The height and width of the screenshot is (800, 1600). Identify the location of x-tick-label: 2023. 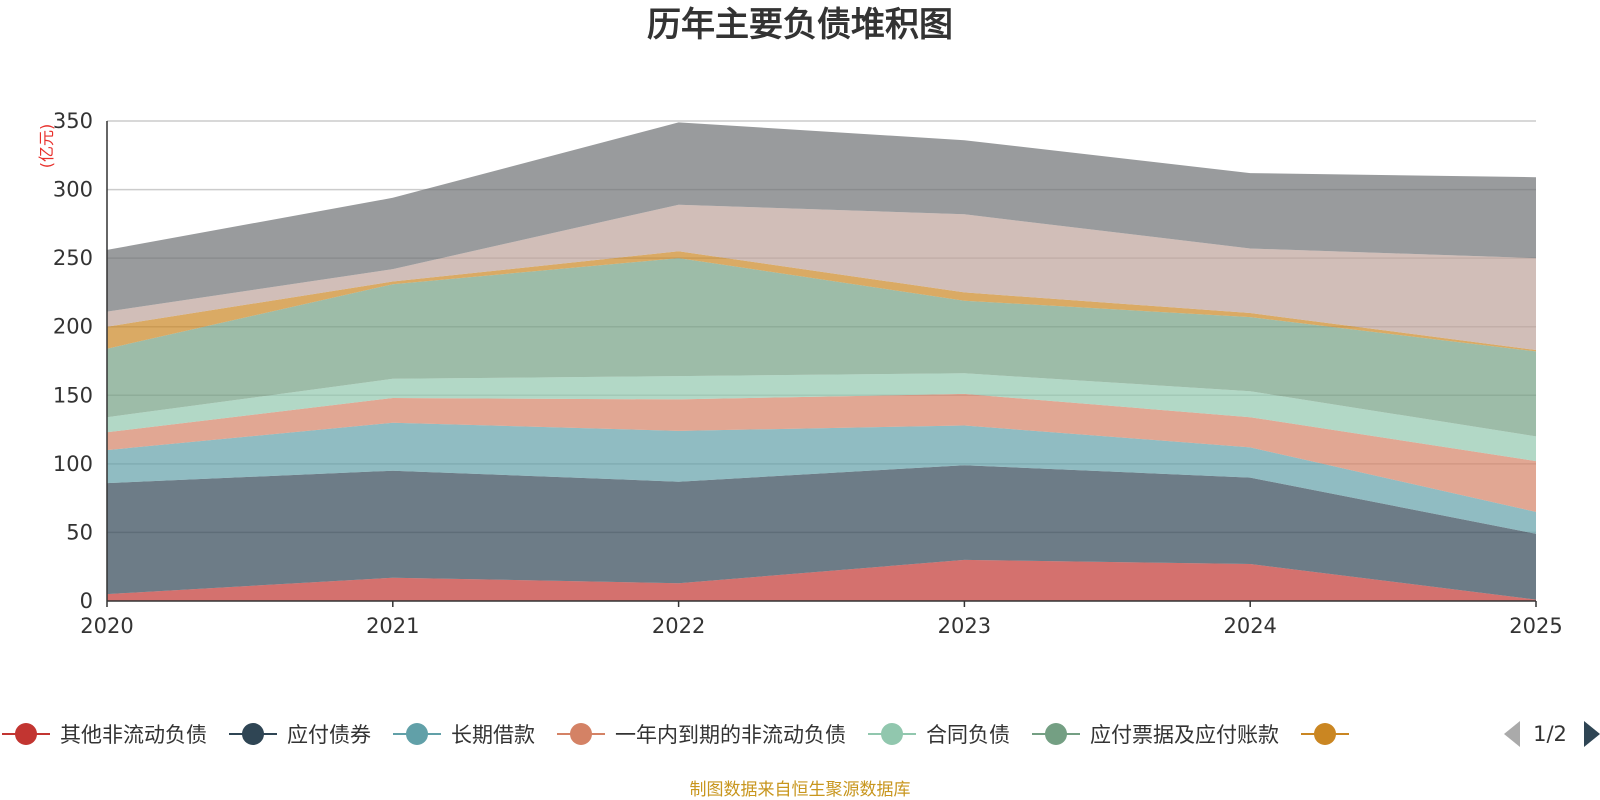
(964, 626).